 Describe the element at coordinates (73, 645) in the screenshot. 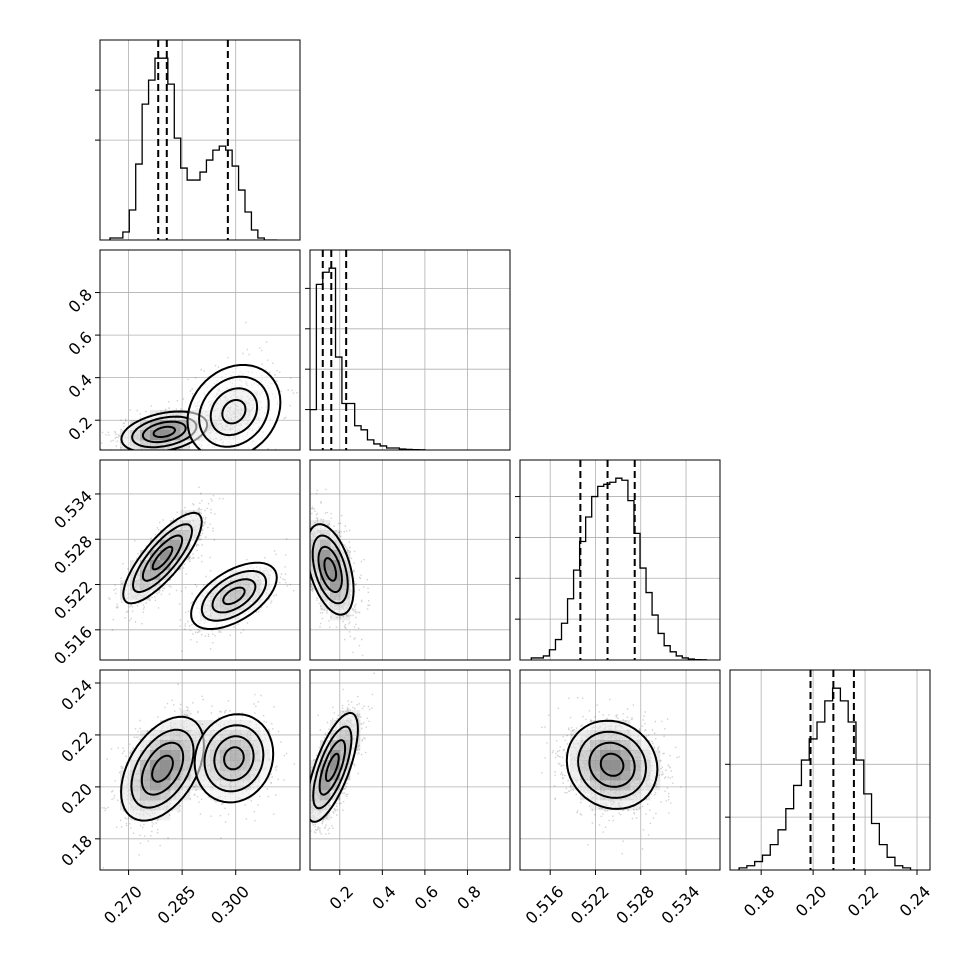

I see `y-tick-label-p2: 0.516` at that location.